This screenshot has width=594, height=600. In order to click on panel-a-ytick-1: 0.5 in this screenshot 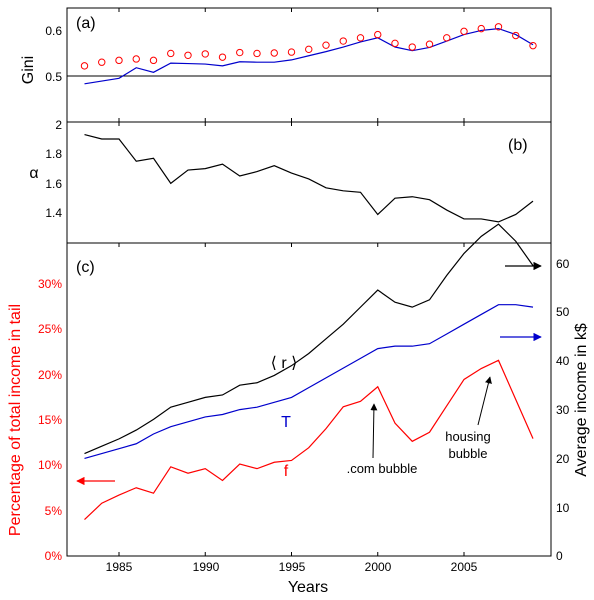, I will do `click(53, 77)`.